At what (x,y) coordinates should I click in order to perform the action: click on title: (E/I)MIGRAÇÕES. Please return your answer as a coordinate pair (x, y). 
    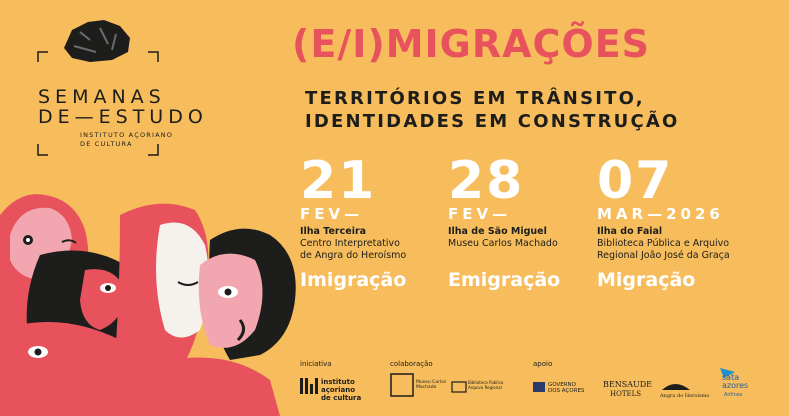
    Looking at the image, I should click on (471, 44).